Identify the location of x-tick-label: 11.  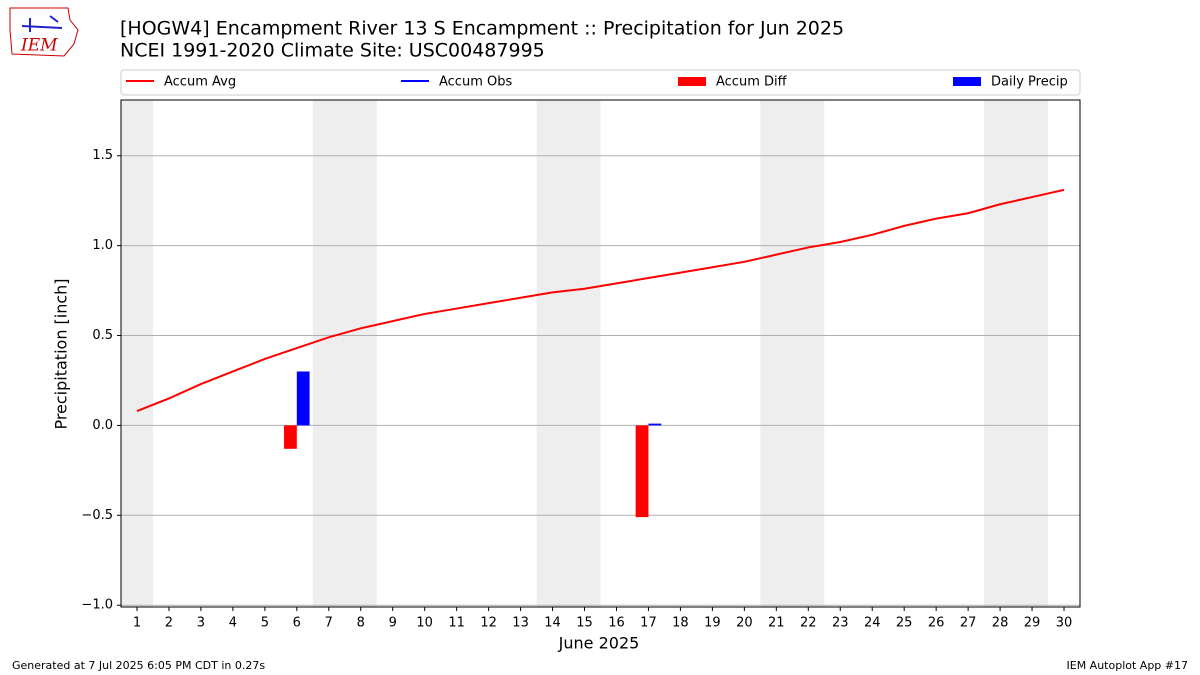
(456, 623).